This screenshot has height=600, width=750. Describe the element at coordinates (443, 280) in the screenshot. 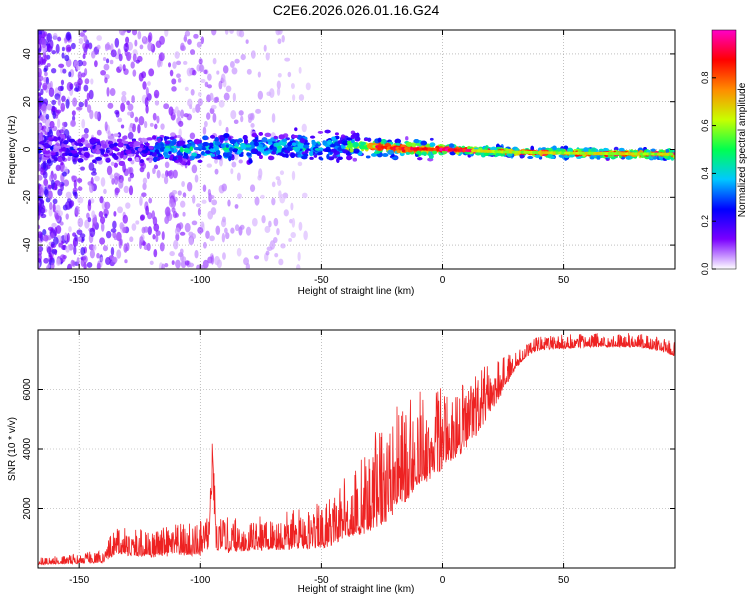

I see `spectrogram-x-tick-label: 0` at that location.